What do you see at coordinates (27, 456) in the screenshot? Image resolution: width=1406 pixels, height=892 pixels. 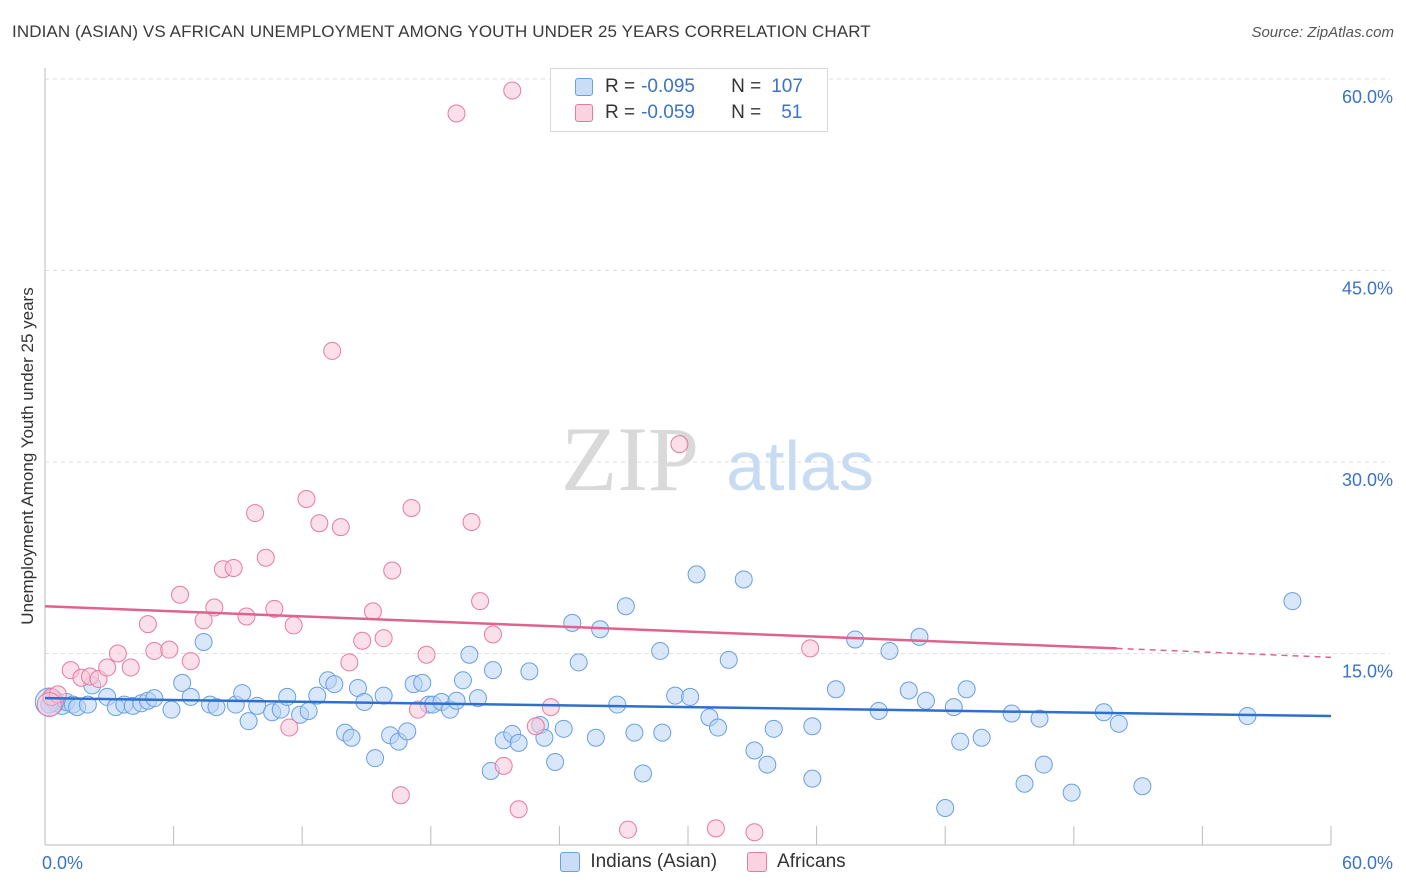 I see `y-axis-label: Unemployment Among Youth under 25 years` at bounding box center [27, 456].